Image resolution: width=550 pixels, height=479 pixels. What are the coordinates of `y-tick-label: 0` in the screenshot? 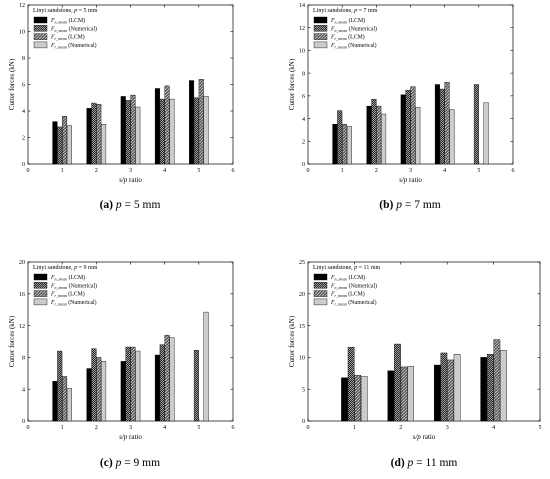 It's located at (23, 165).